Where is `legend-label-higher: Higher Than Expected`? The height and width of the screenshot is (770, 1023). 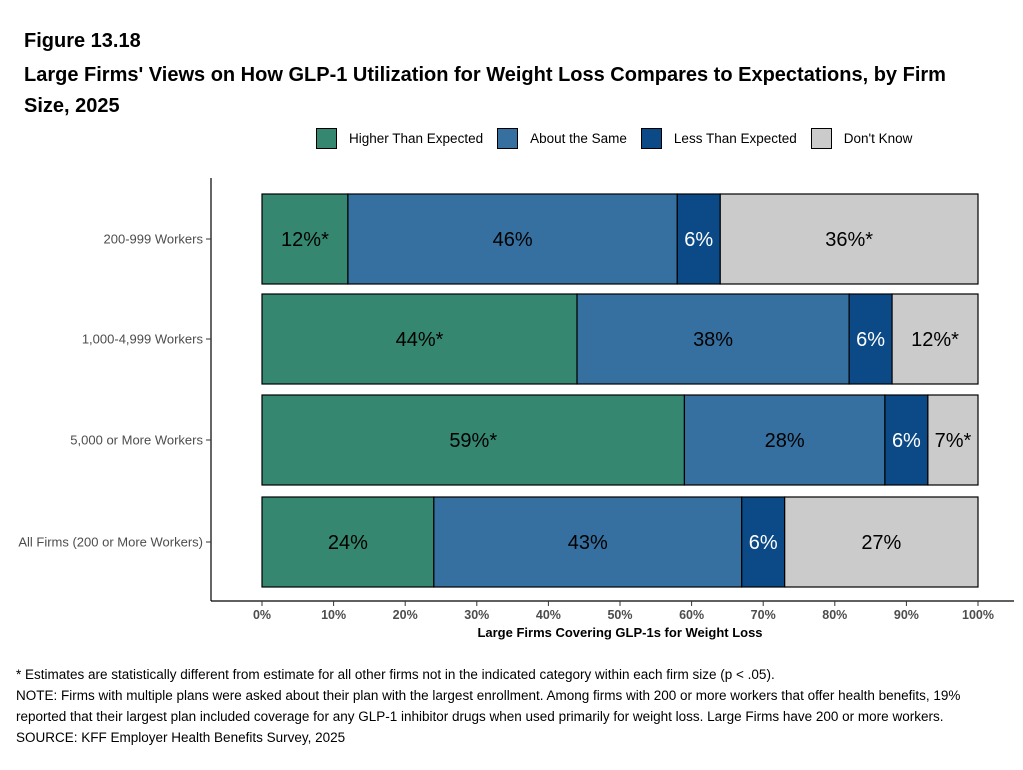
legend-label-higher: Higher Than Expected is located at coordinates (416, 138).